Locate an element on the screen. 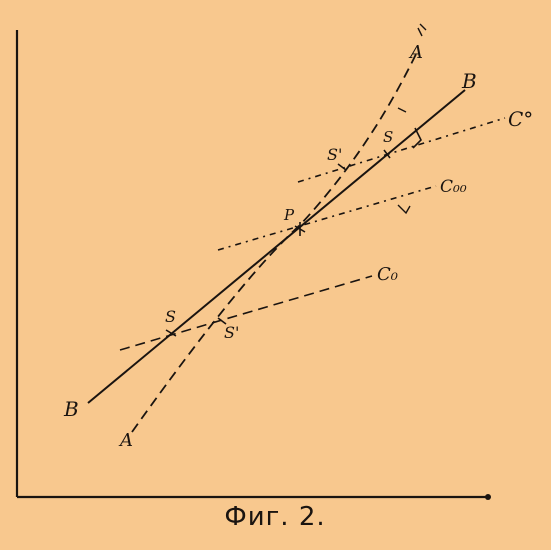  label-a-bottom: A is located at coordinates (125, 440).